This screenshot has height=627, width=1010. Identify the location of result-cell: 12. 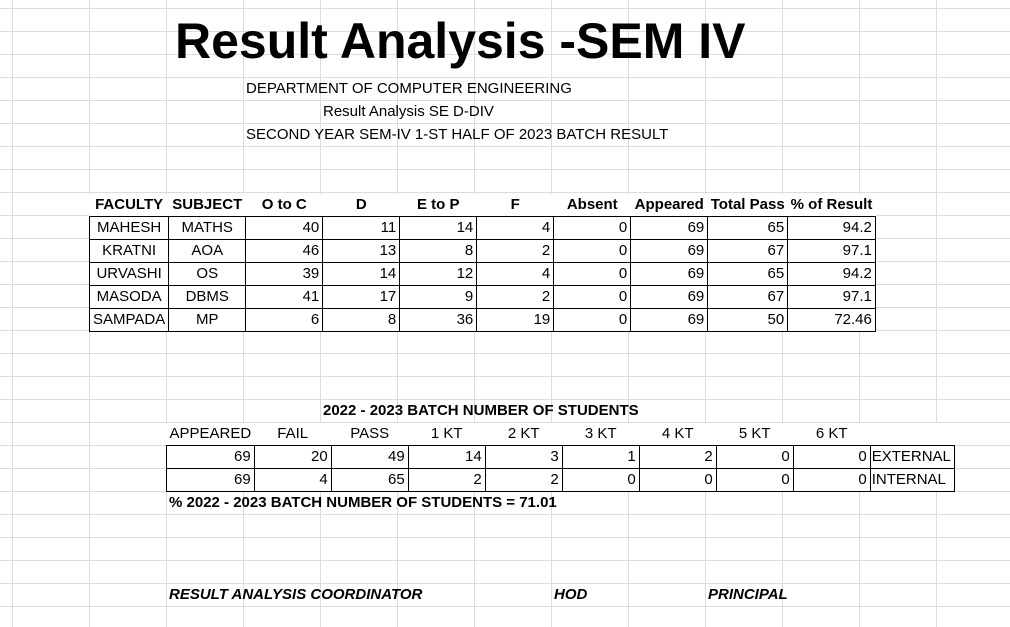
(438, 274).